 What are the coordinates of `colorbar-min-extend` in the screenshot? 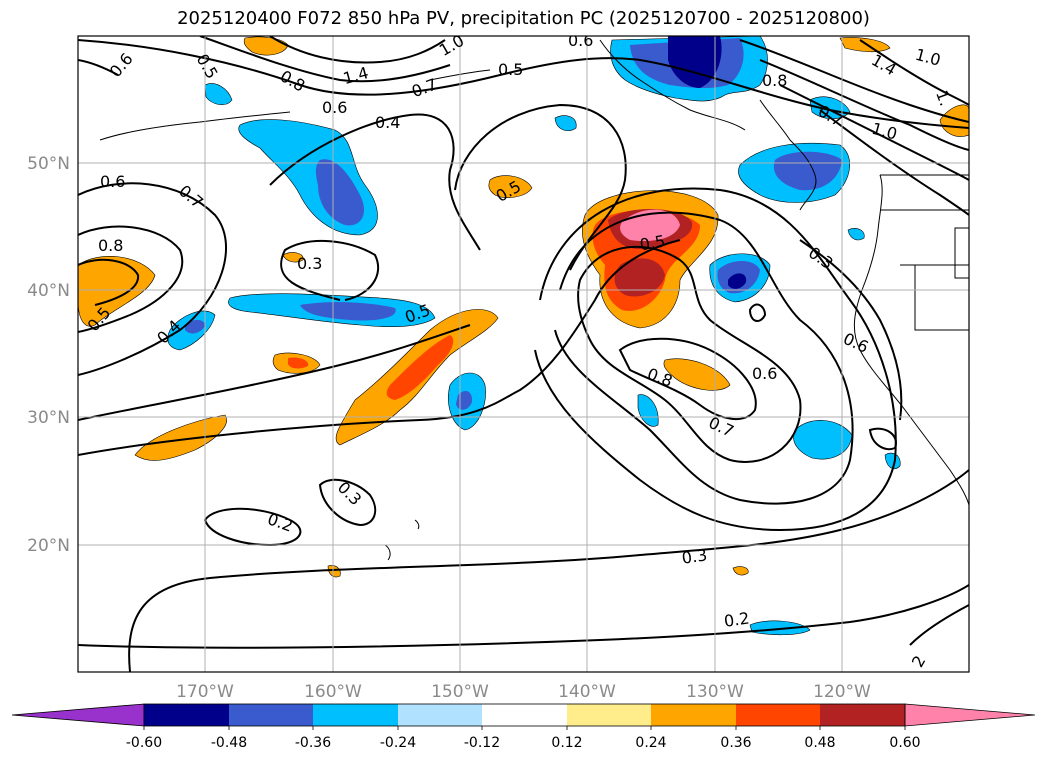 It's located at (78, 715).